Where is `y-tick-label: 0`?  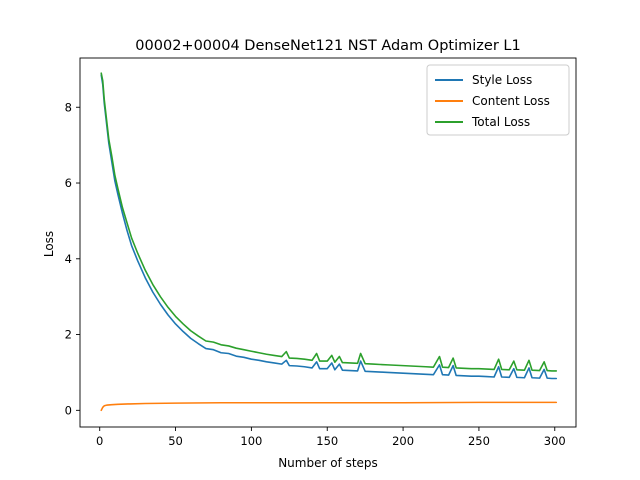 y-tick-label: 0 is located at coordinates (68, 410).